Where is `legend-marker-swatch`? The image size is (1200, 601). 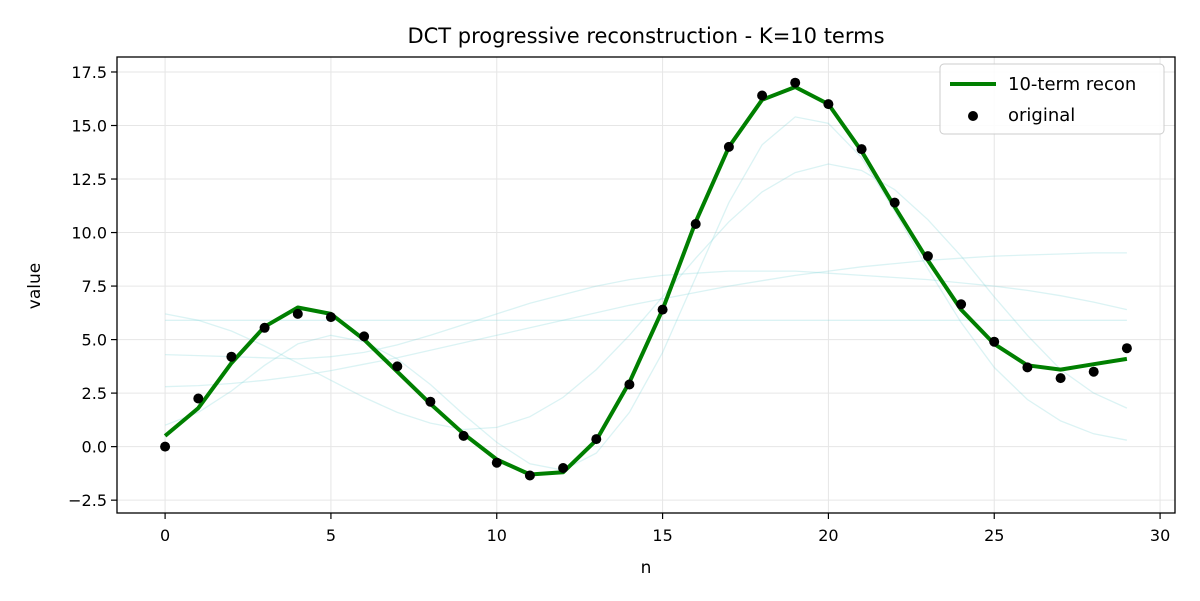
legend-marker-swatch is located at coordinates (973, 116).